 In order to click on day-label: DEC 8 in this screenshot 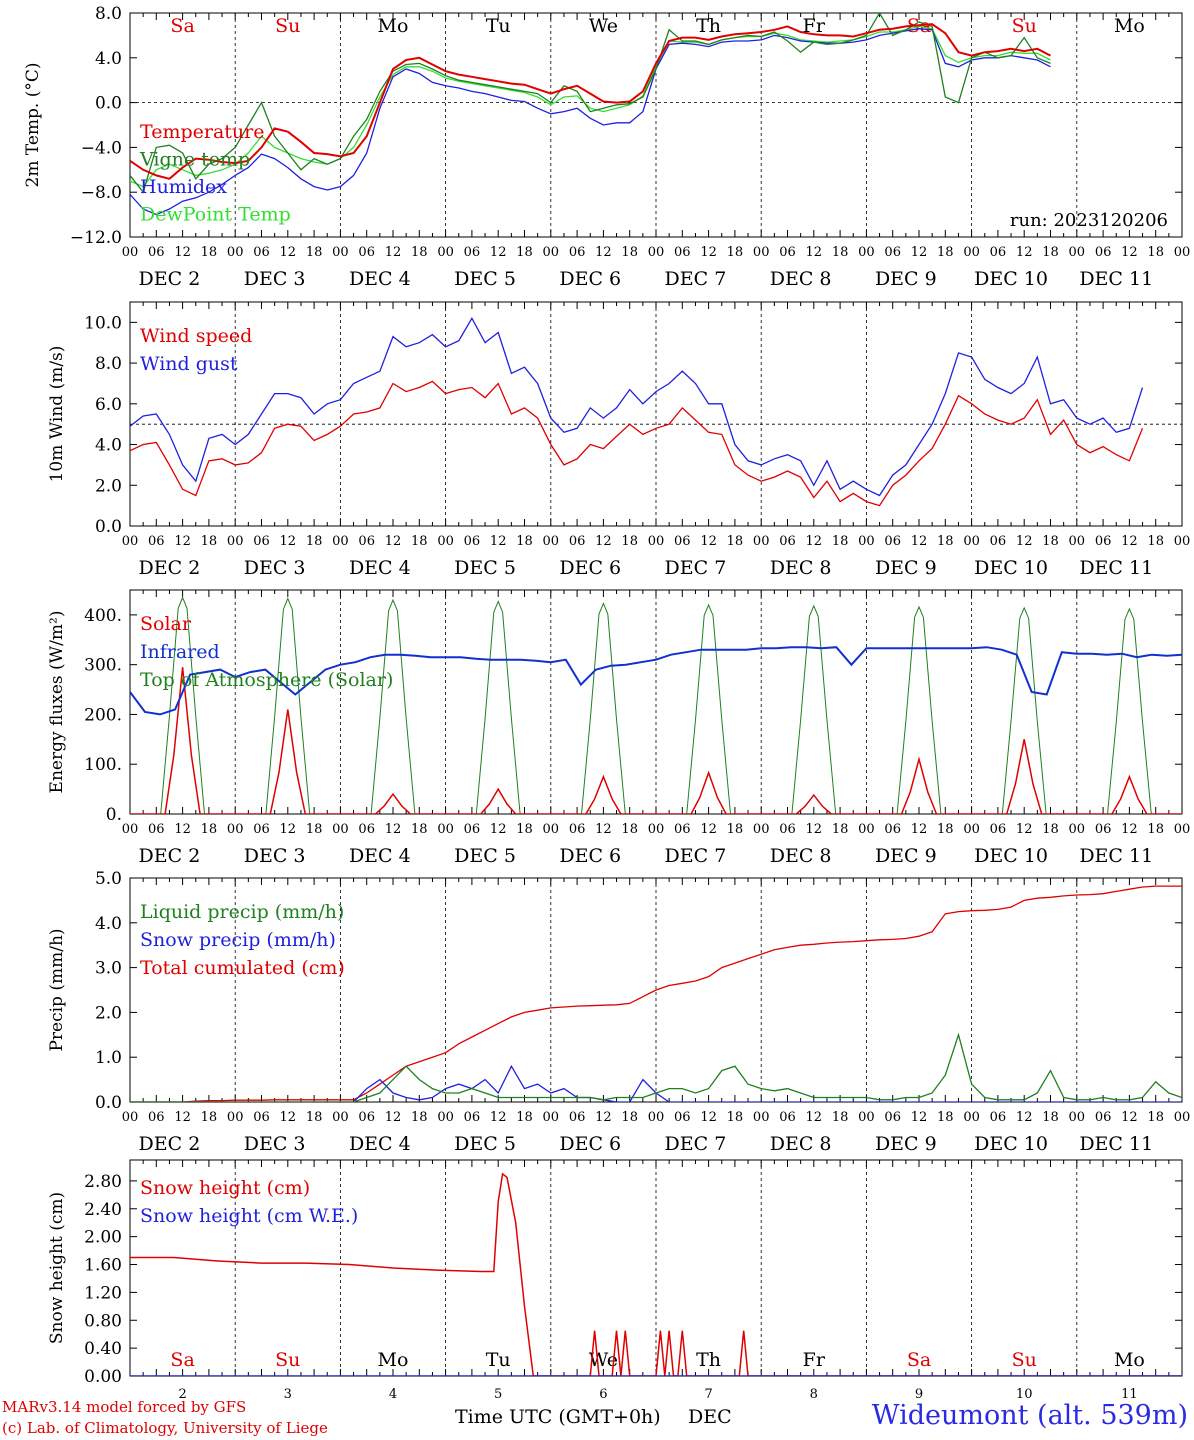, I will do `click(801, 568)`.